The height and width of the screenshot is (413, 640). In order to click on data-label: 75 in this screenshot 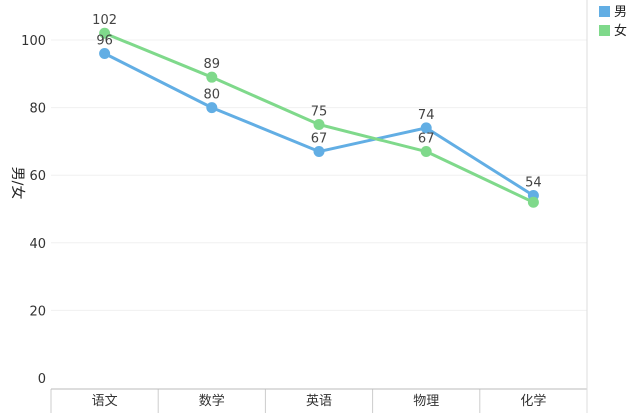, I will do `click(319, 112)`.